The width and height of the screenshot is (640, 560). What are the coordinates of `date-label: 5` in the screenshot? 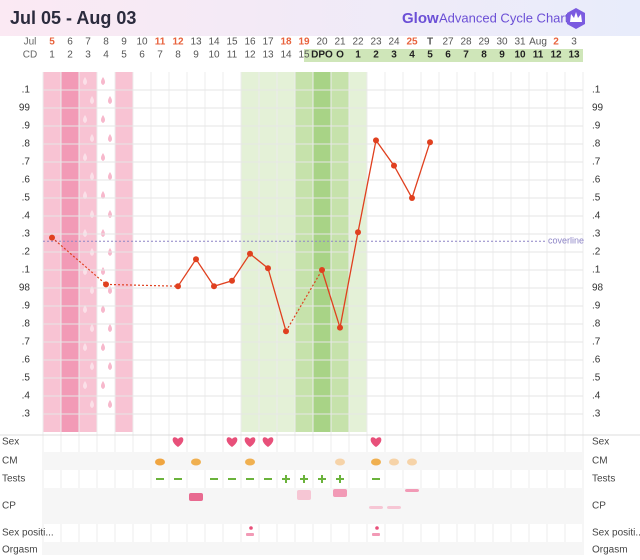 It's located at (52, 42).